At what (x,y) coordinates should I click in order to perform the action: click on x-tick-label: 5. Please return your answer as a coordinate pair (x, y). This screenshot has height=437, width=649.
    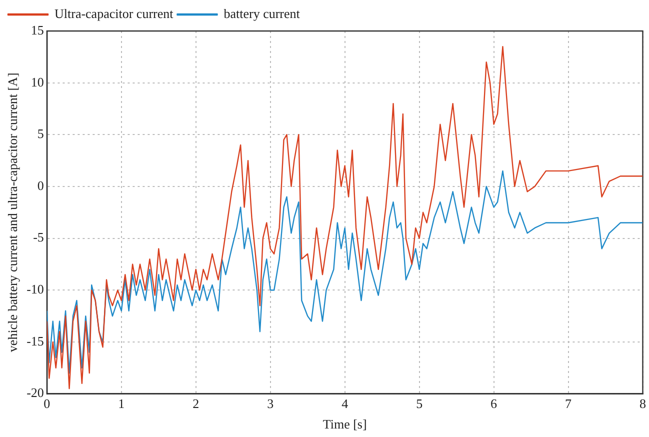
    Looking at the image, I should click on (419, 404).